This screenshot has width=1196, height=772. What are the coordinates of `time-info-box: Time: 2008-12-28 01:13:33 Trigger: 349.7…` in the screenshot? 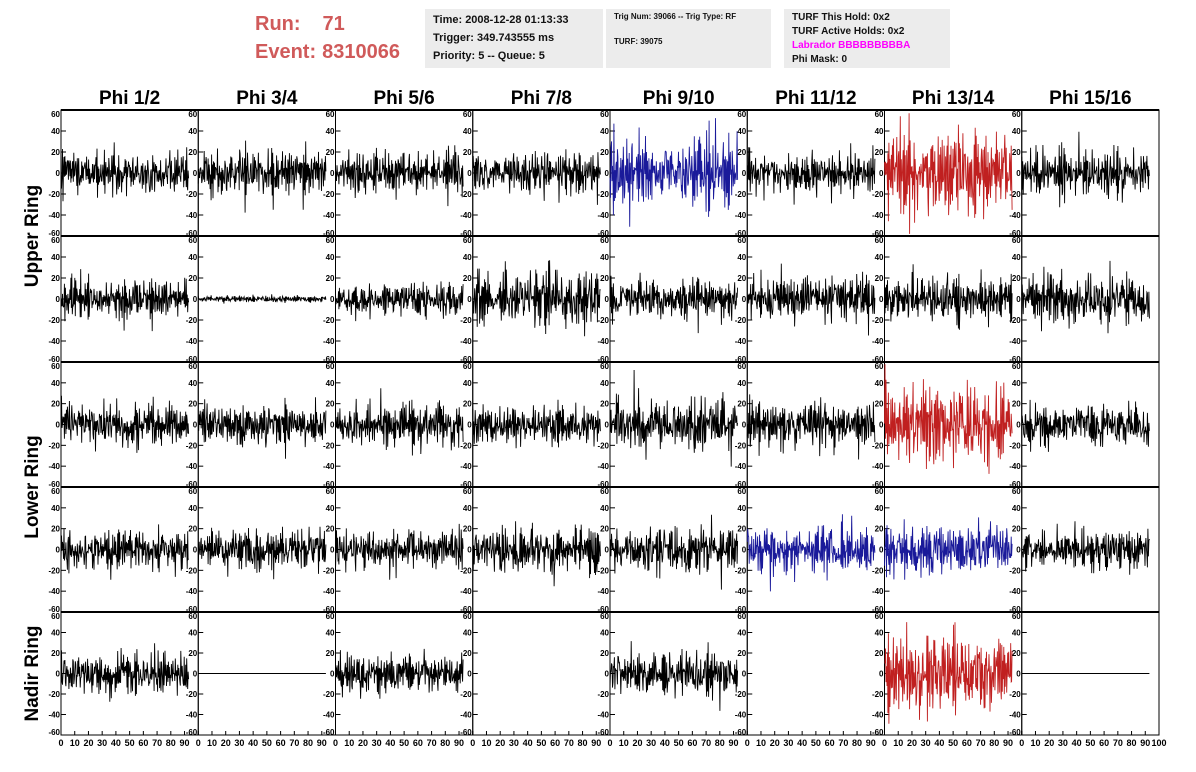 It's located at (514, 38).